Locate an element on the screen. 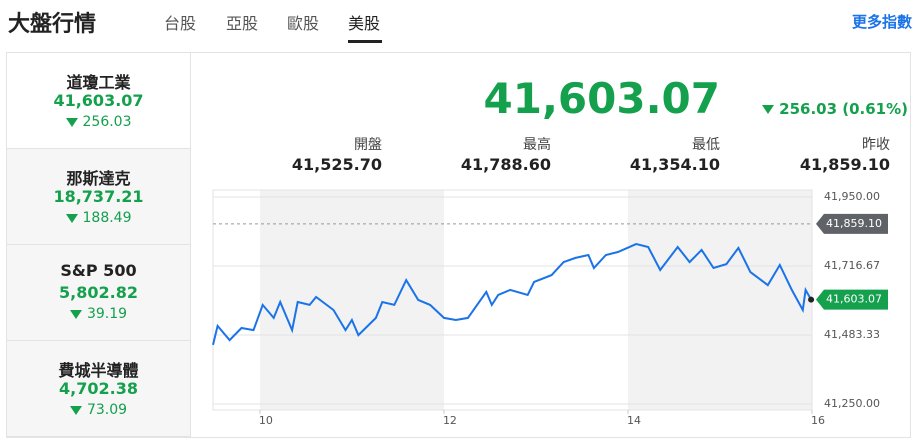  index-name: 道瓊工業 is located at coordinates (98, 82).